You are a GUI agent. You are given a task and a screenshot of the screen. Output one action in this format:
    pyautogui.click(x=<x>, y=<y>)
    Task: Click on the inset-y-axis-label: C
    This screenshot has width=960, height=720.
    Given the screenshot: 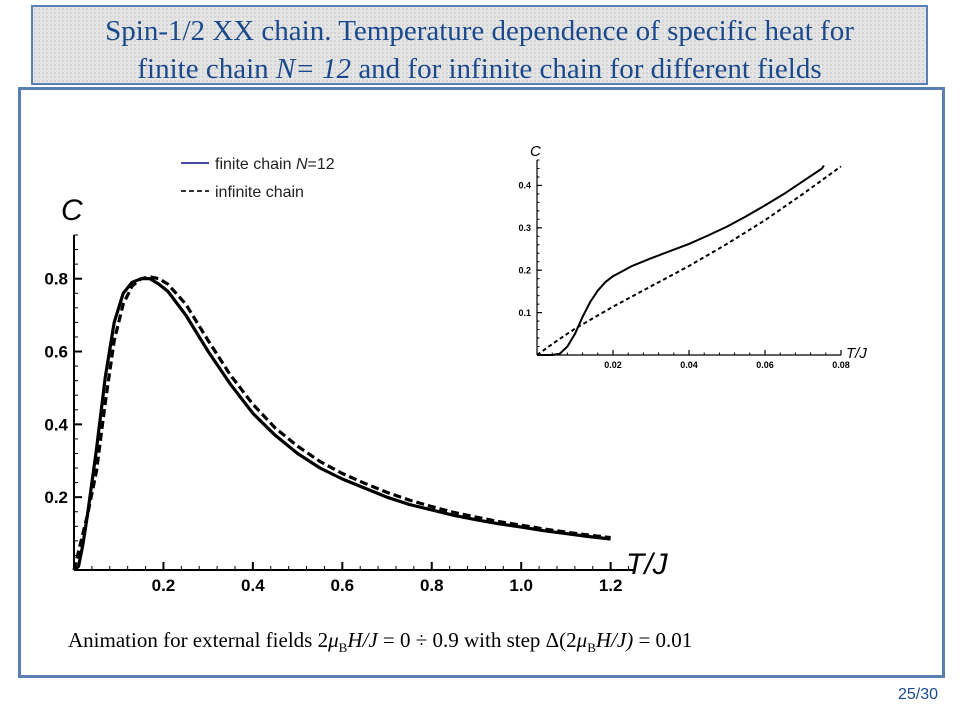 What is the action you would take?
    pyautogui.click(x=535, y=151)
    